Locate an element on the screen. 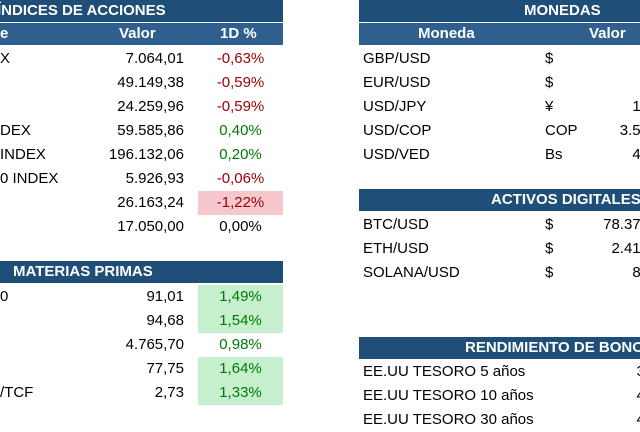 This screenshot has width=640, height=432. col-name: e is located at coordinates (4, 33).